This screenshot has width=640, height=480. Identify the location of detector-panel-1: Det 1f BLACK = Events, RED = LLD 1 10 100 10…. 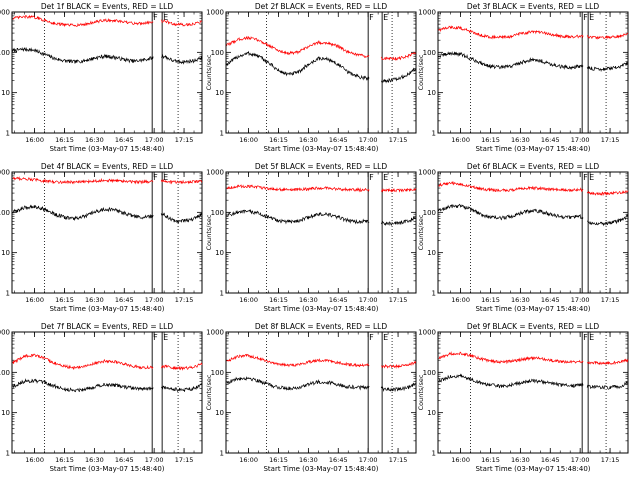
(101, 77).